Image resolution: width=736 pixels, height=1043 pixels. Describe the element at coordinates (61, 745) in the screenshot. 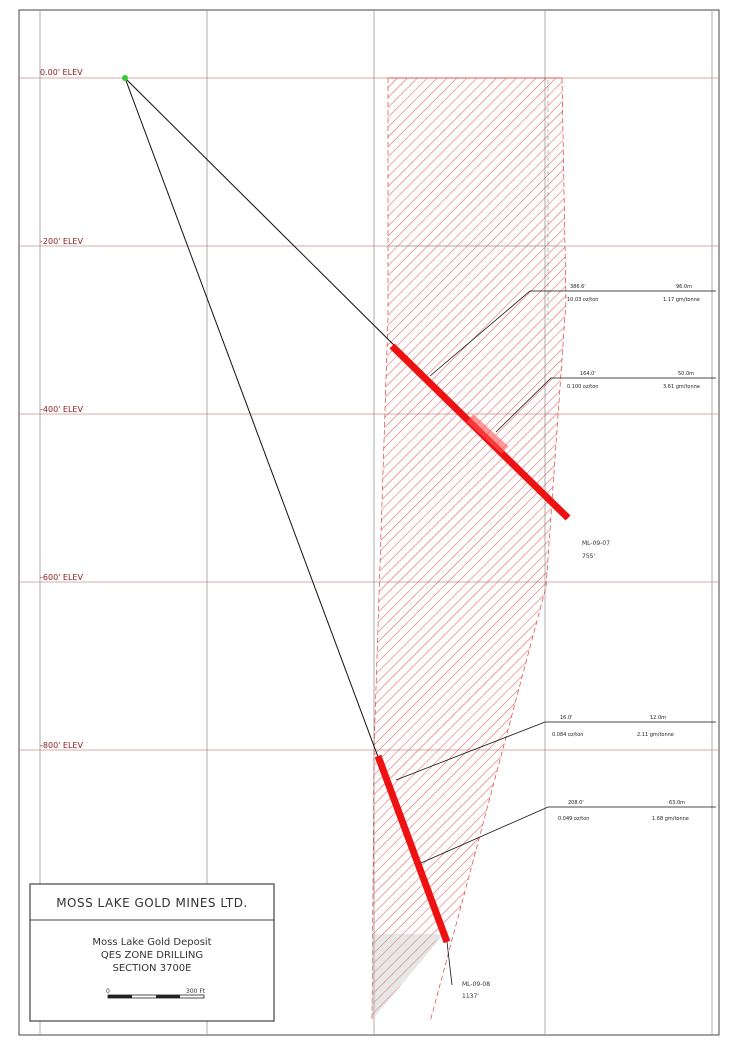

I see `elevation-label-800: -800' ELEV` at that location.